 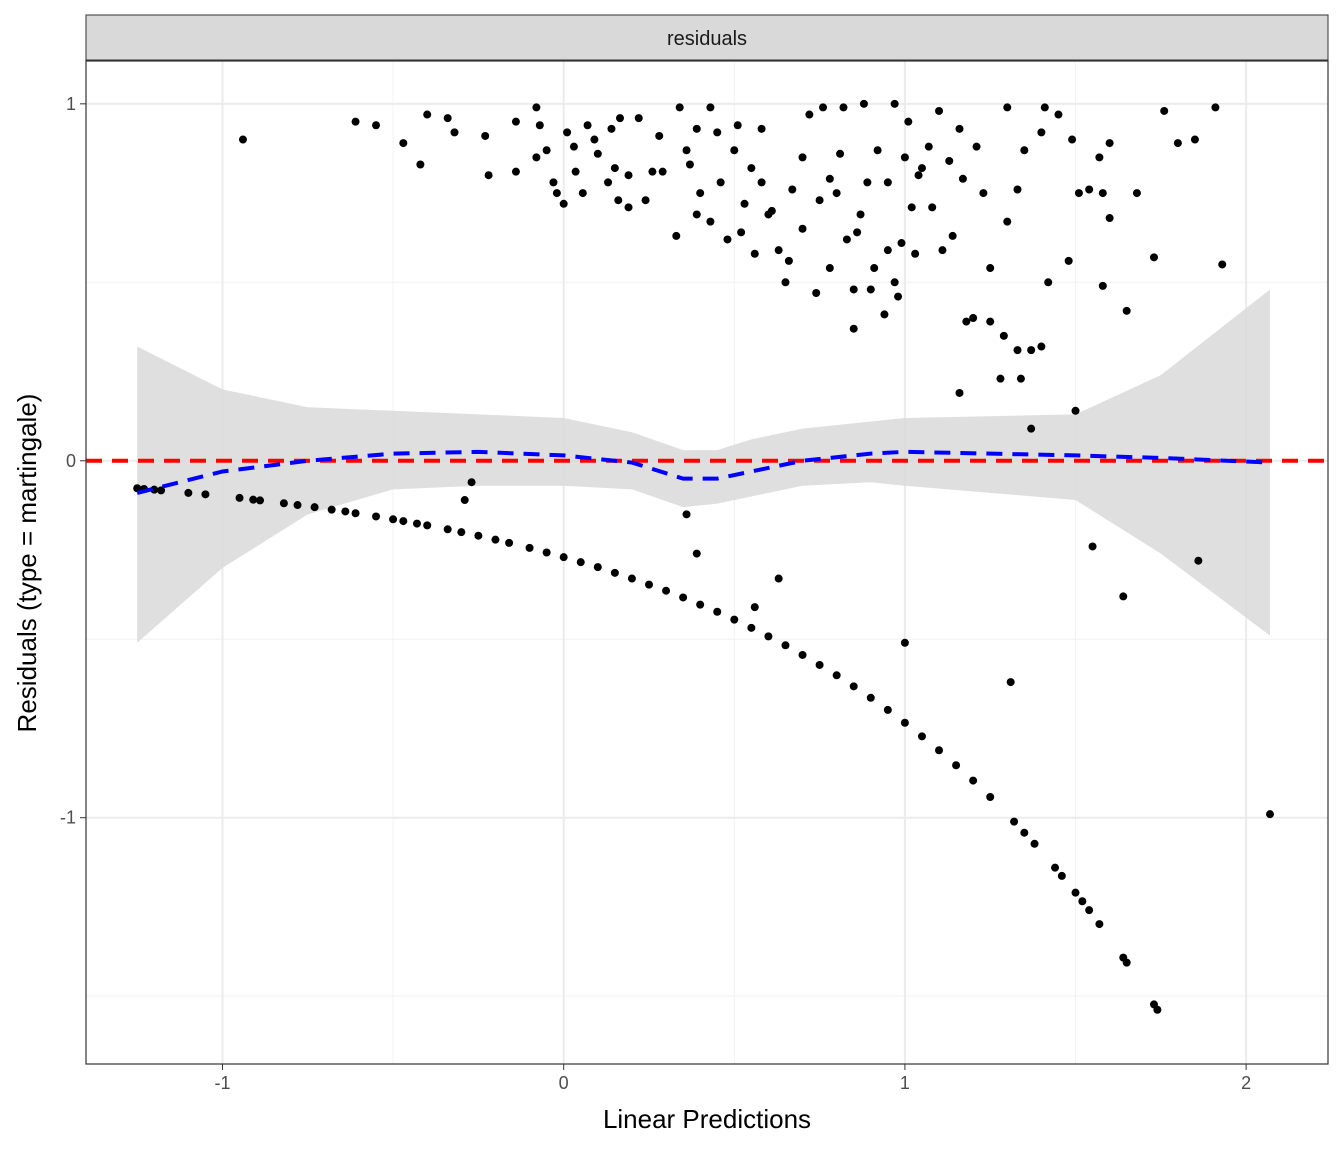 What do you see at coordinates (27, 563) in the screenshot?
I see `y-axis-title: Residuals (type = martingale)` at bounding box center [27, 563].